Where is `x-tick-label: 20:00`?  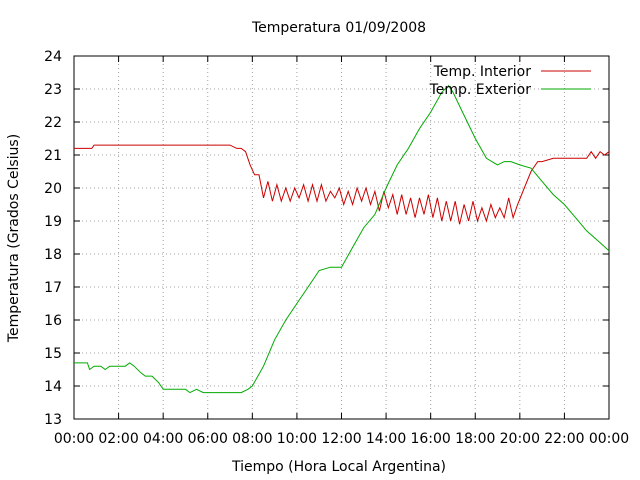
x-tick-label: 20:00 is located at coordinates (520, 439).